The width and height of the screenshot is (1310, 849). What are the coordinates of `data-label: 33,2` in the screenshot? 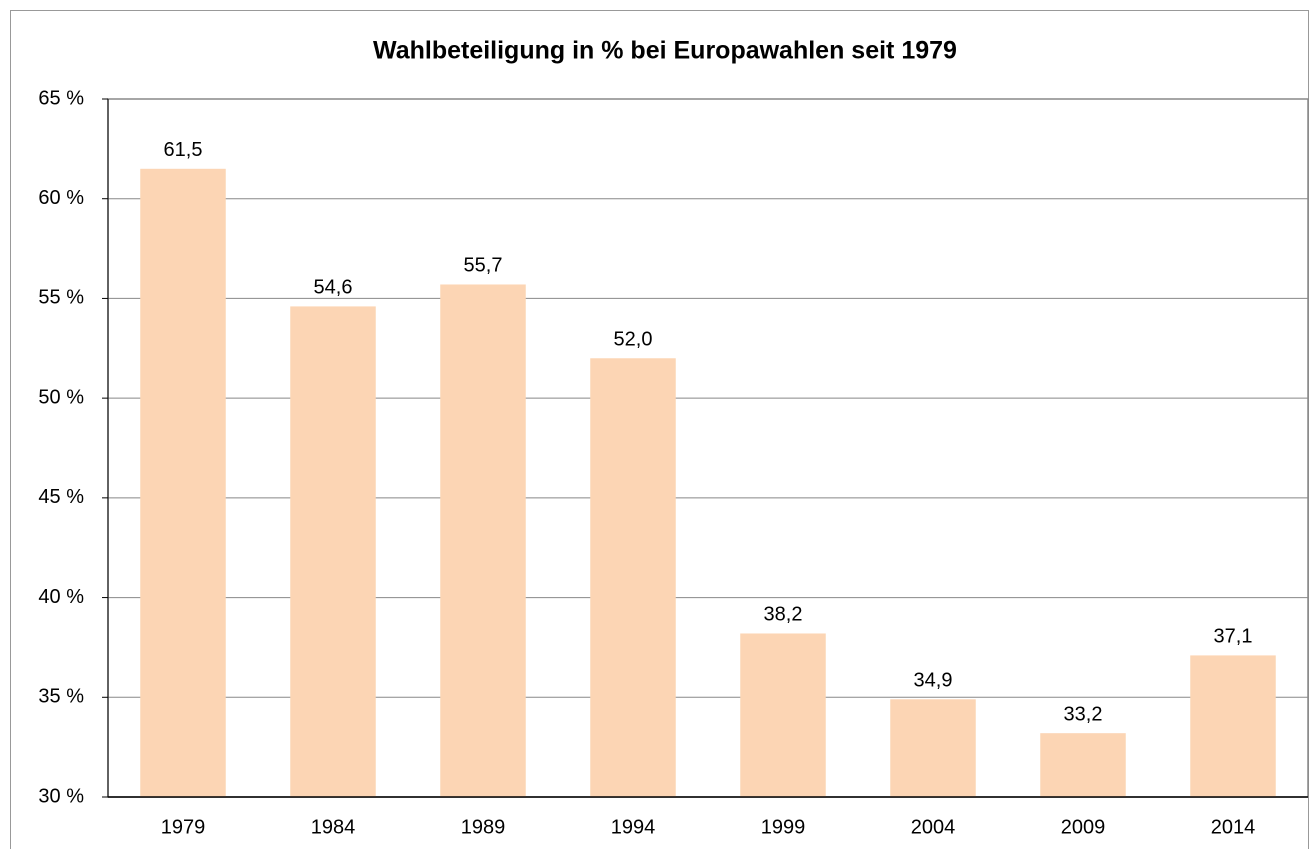 It's located at (1083, 714).